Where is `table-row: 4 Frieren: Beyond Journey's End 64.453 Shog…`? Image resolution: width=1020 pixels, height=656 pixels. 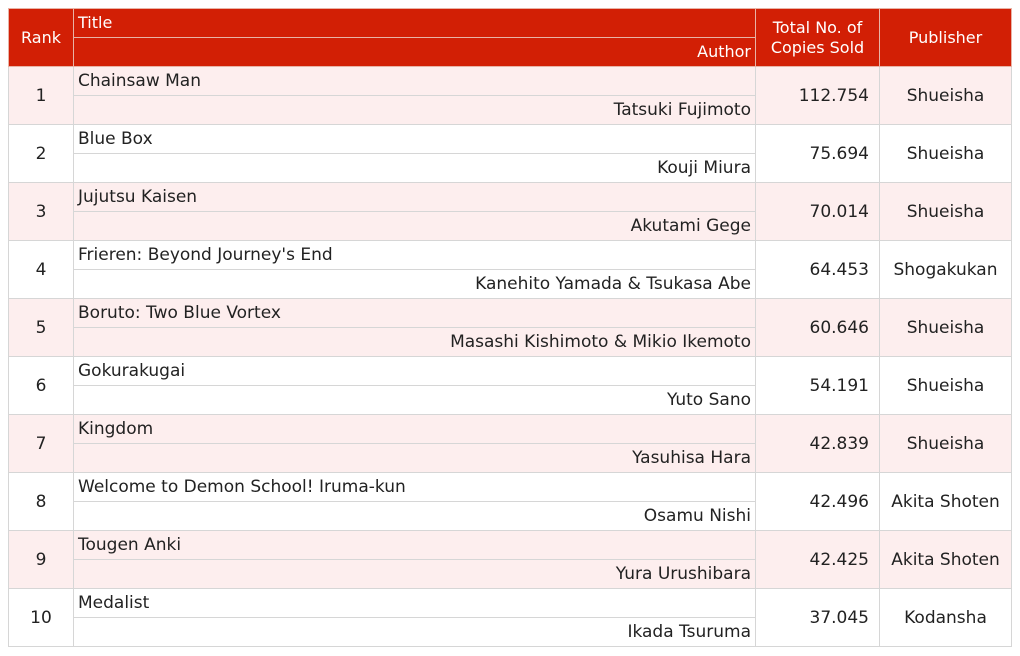 table-row: 4 Frieren: Beyond Journey's End 64.453 Shog… is located at coordinates (510, 269).